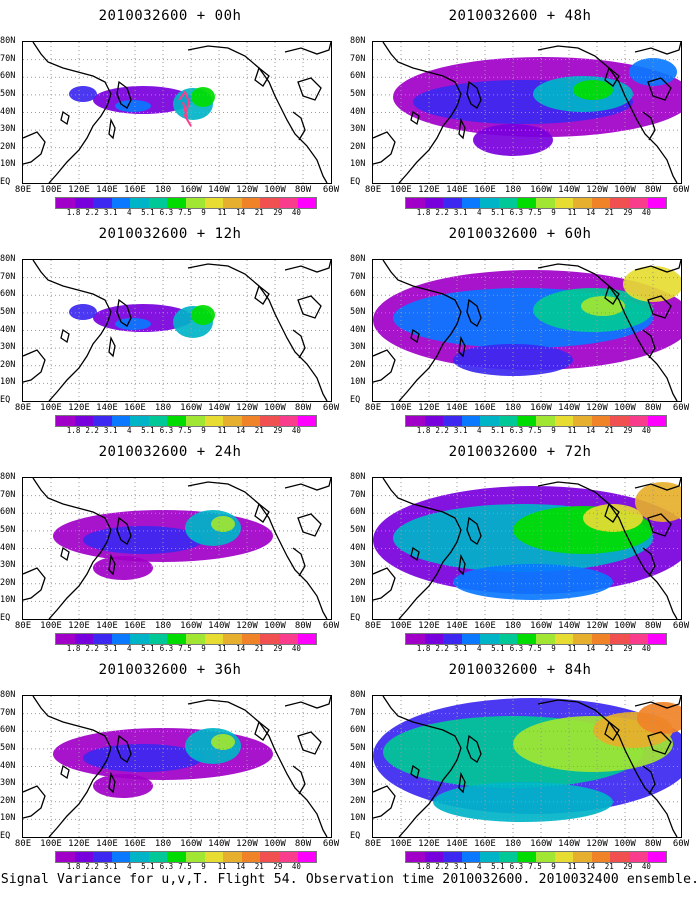  Describe the element at coordinates (185, 108) in the screenshot. I see `flight-track` at that location.